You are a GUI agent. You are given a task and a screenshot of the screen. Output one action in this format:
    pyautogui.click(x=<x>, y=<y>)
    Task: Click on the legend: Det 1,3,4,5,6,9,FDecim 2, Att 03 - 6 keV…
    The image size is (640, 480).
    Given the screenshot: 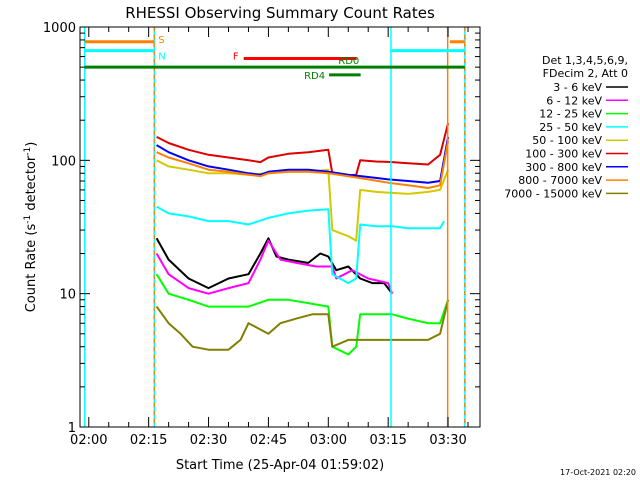 What is the action you would take?
    pyautogui.click(x=566, y=127)
    